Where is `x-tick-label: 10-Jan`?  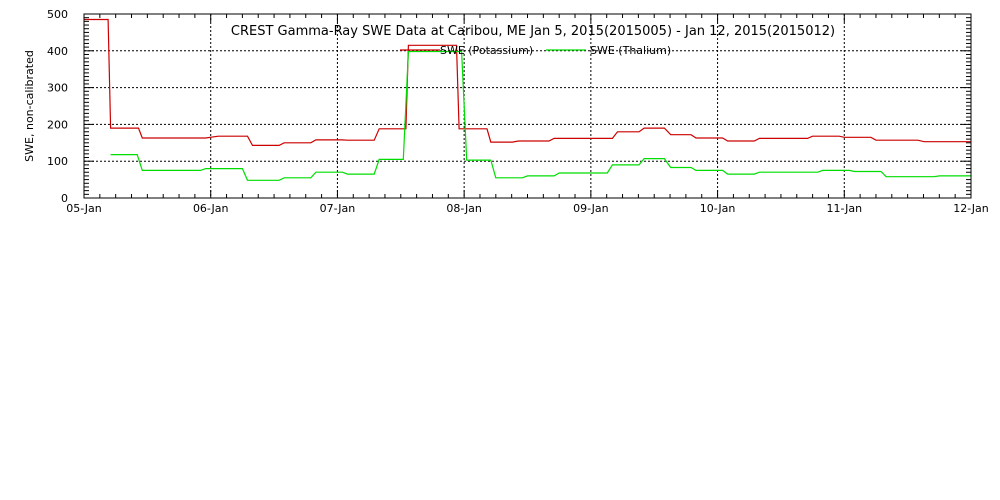
x-tick-label: 10-Jan is located at coordinates (718, 208).